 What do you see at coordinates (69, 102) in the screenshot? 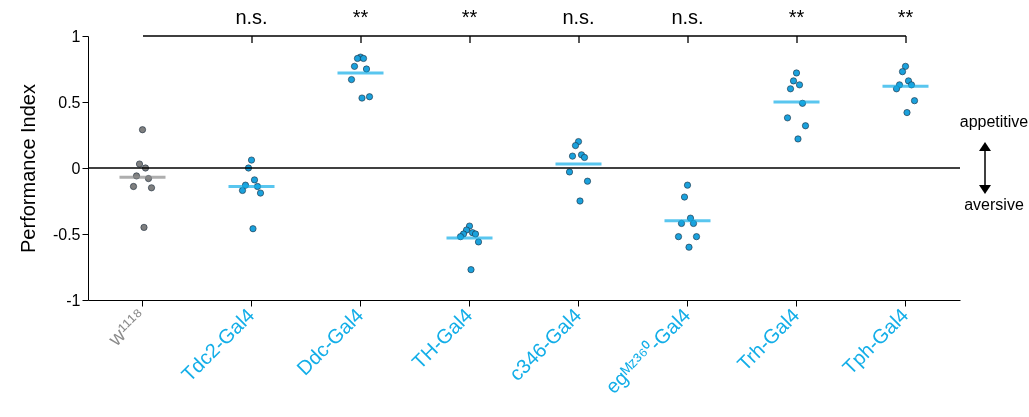
I see `y-tick-label: 0.5` at bounding box center [69, 102].